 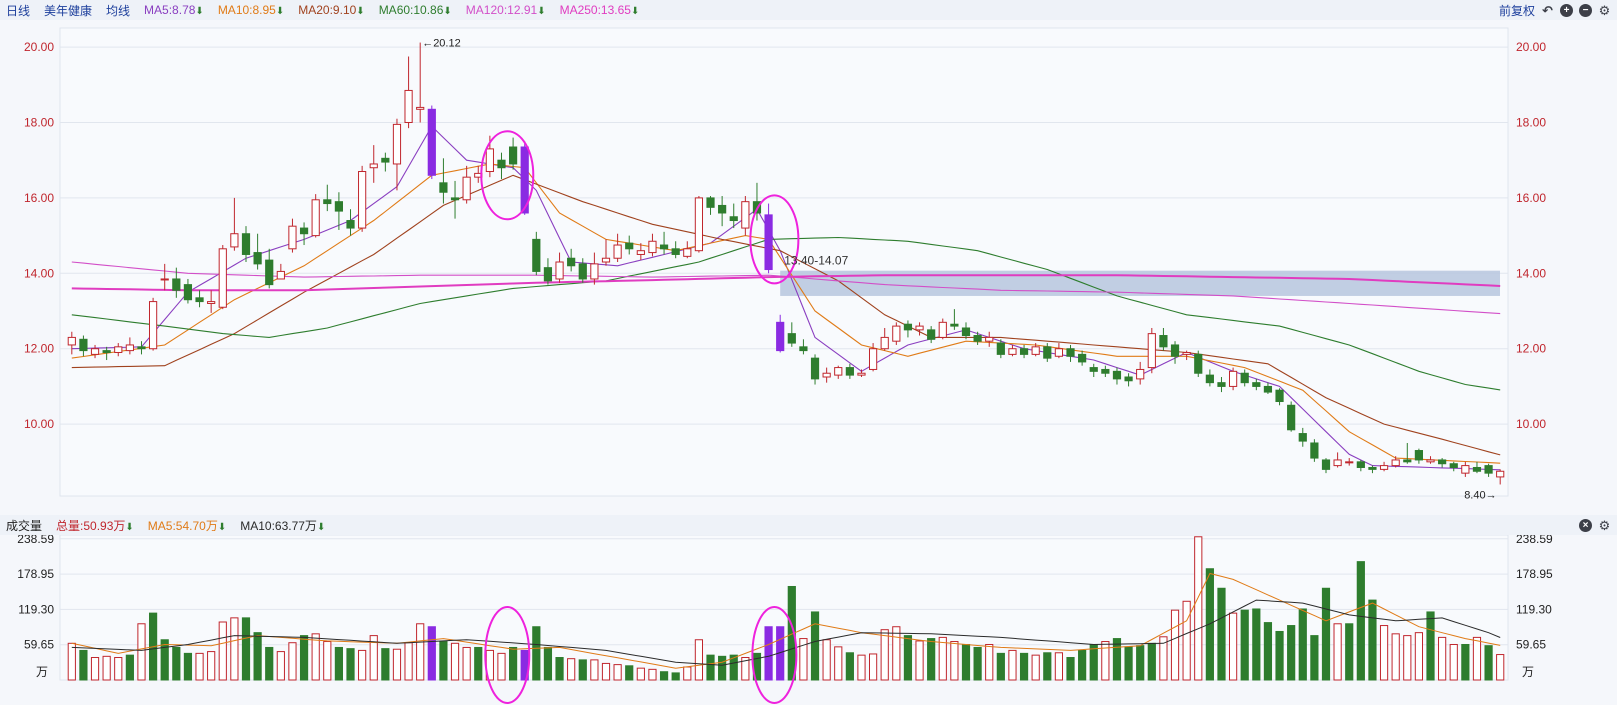 What do you see at coordinates (35, 540) in the screenshot?
I see `volume-tick-label-left: 238.59` at bounding box center [35, 540].